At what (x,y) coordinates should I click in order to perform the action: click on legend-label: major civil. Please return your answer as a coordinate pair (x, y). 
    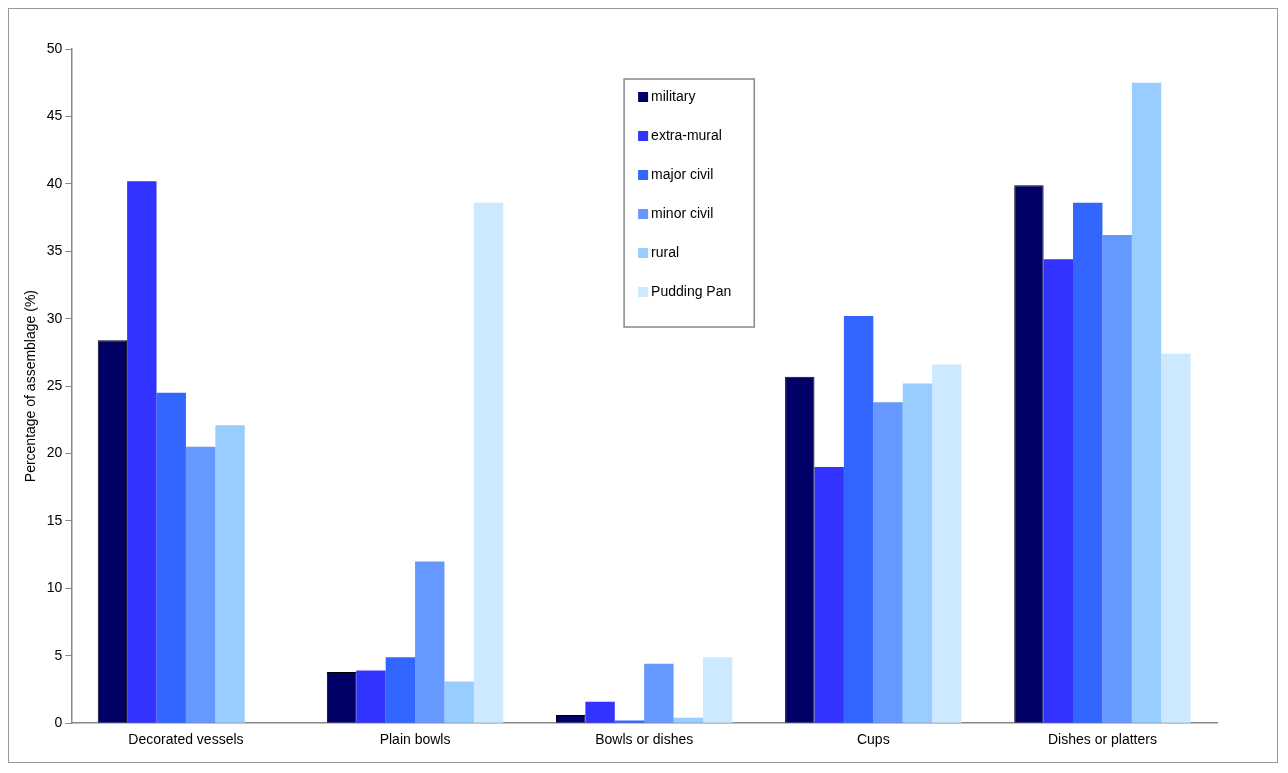
    Looking at the image, I should click on (682, 173).